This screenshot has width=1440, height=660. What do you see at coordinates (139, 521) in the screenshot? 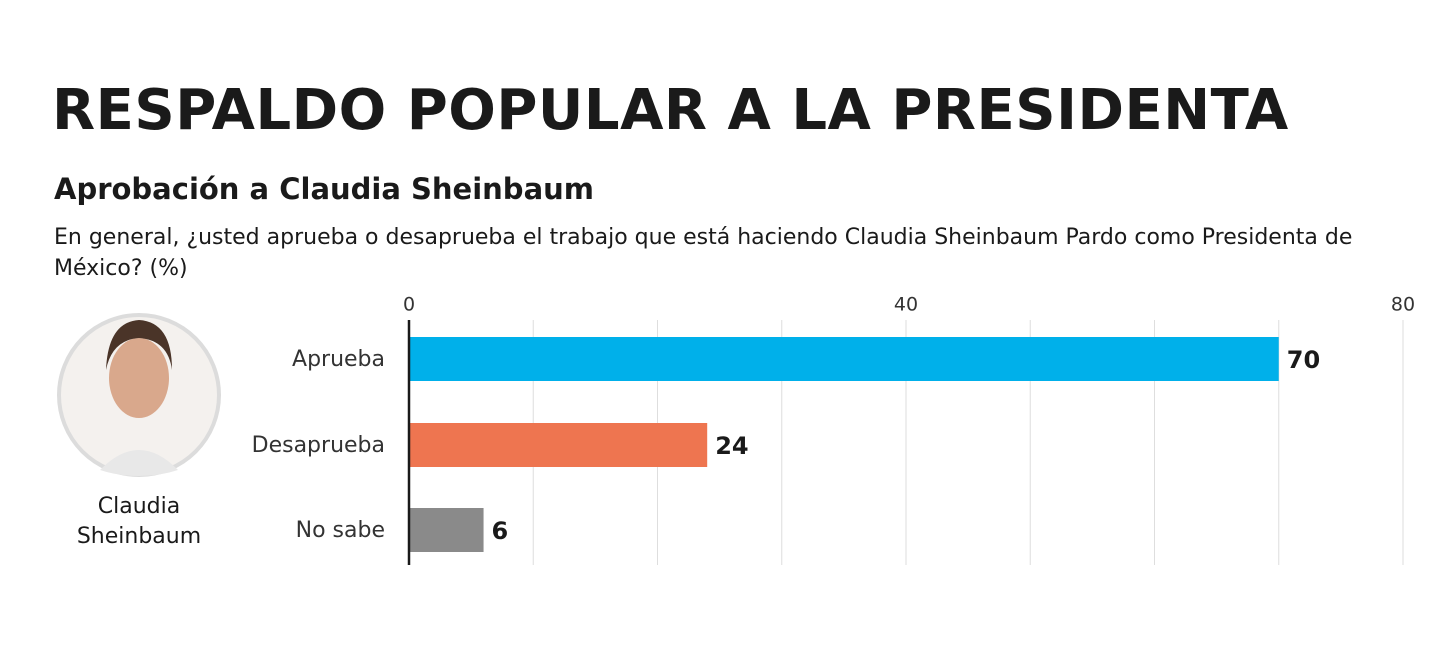
I see `person-name: Claudia Sheinbaum` at bounding box center [139, 521].